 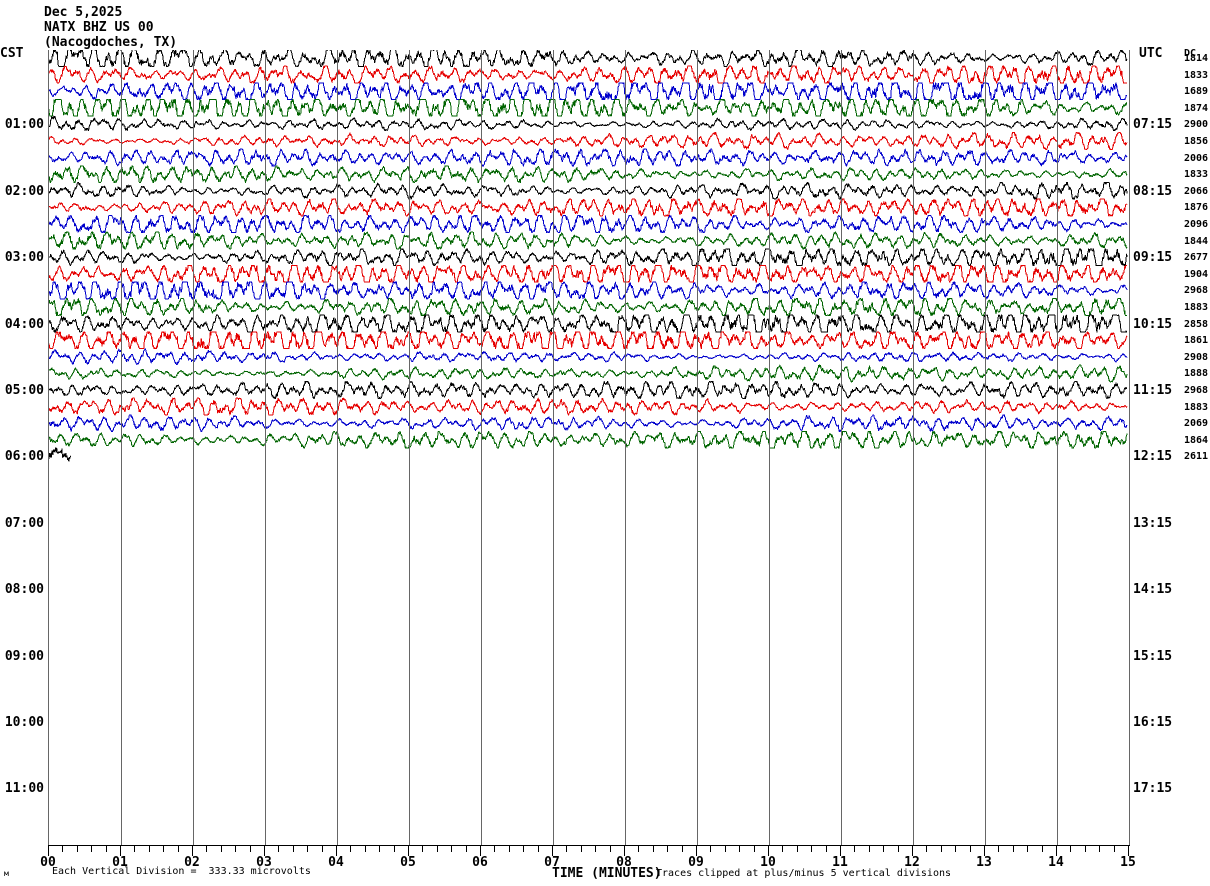 I want to click on dc-value: 2066, so click(x=1196, y=191).